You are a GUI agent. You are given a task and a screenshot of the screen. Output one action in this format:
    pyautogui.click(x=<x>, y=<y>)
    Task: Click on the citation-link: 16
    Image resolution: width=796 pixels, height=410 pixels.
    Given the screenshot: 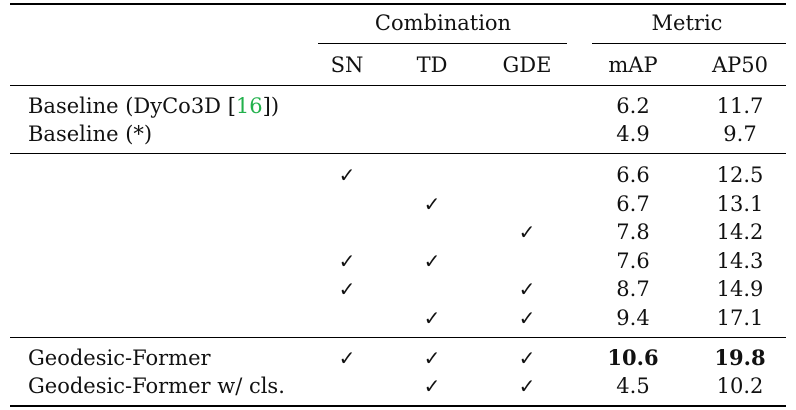 What is the action you would take?
    pyautogui.click(x=249, y=106)
    